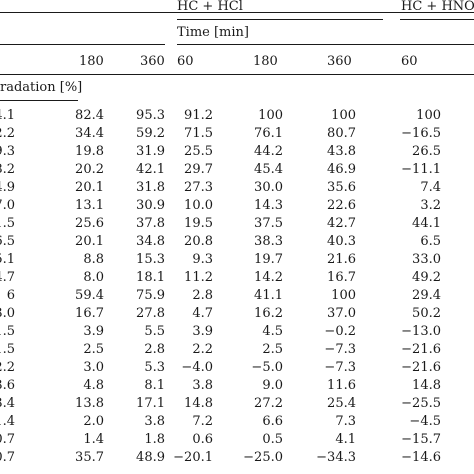 The width and height of the screenshot is (474, 474). Describe the element at coordinates (7, 151) in the screenshot. I see `table-cell: 9.3` at that location.